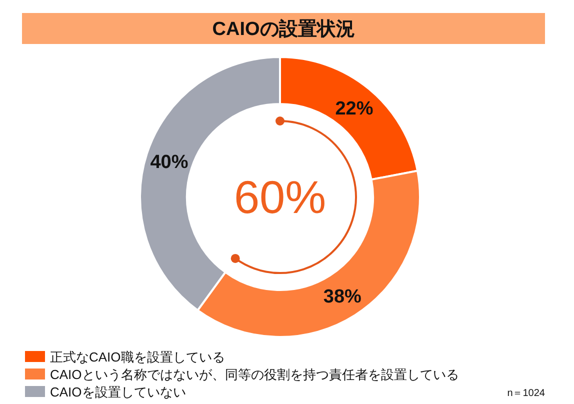  Describe the element at coordinates (342, 297) in the screenshot. I see `data-label: 38%` at that location.